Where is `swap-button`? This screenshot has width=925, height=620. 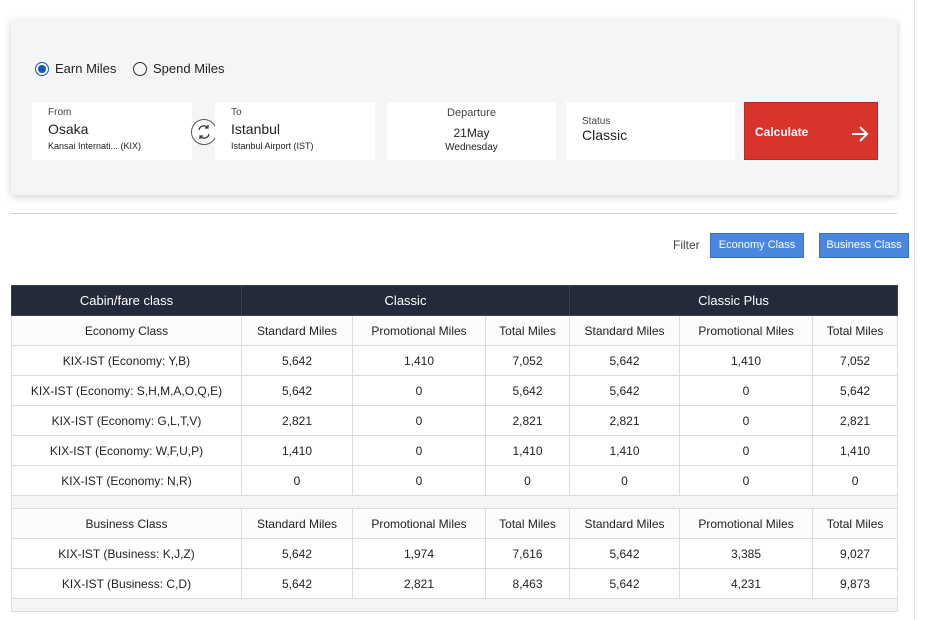
swap-button is located at coordinates (204, 132).